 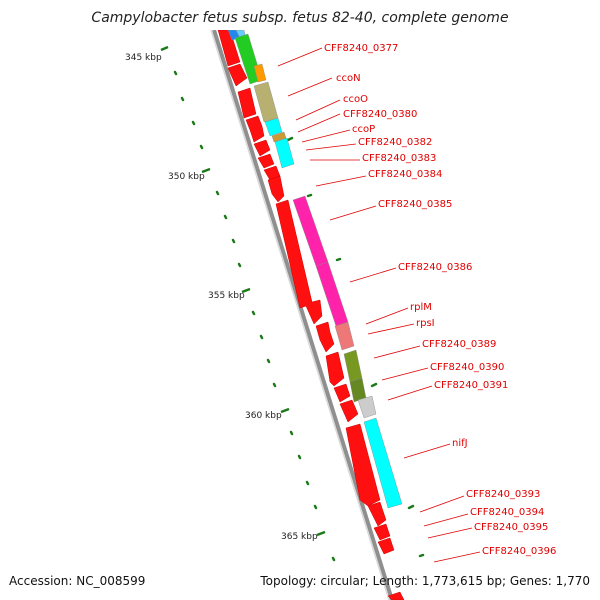 I want to click on gene-label: nifJ, so click(x=460, y=443).